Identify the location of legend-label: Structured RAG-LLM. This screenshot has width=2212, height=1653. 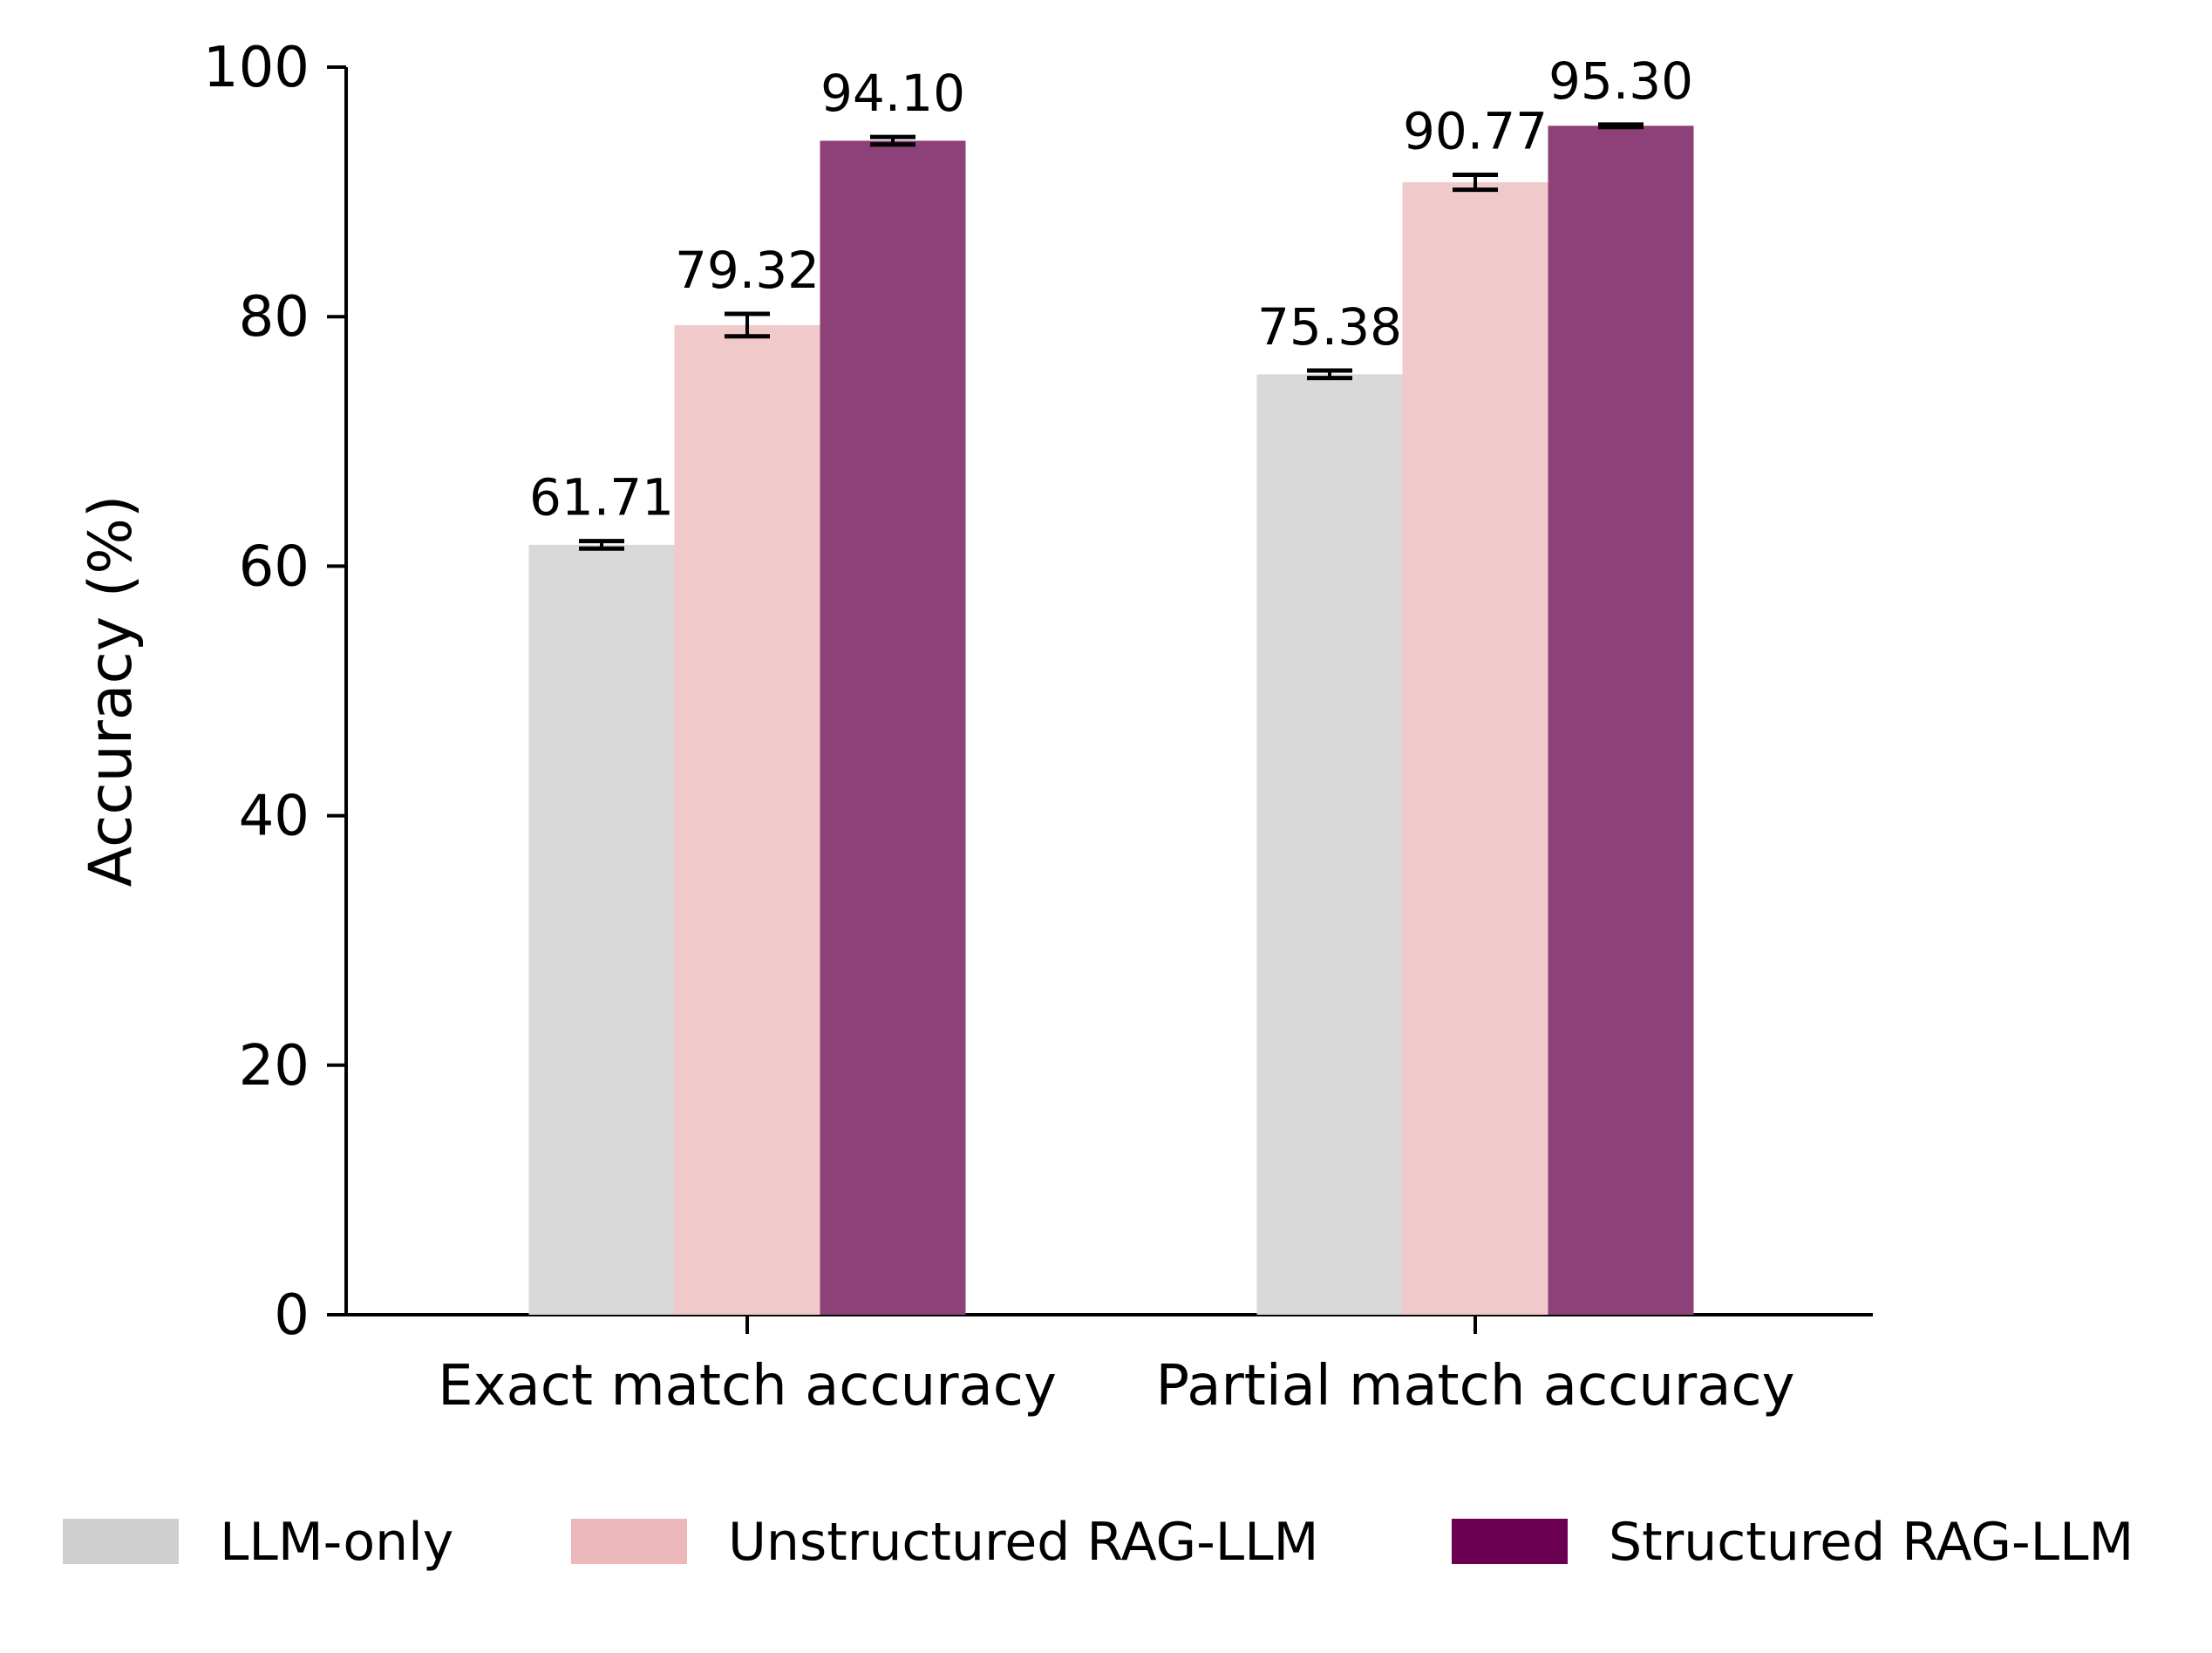
(1872, 1542).